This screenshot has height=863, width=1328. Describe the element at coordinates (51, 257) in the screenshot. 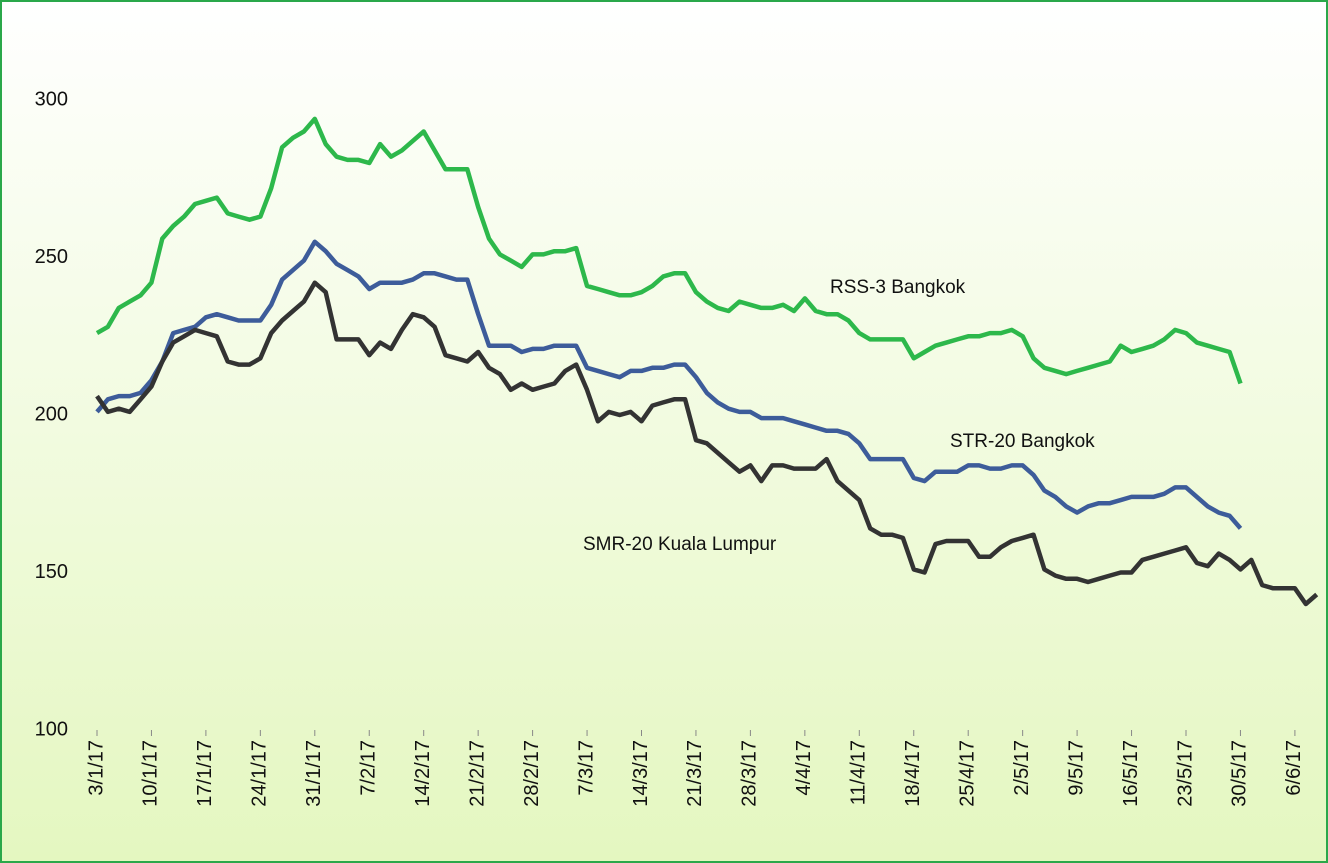

I see `y-tick-label: 250` at that location.